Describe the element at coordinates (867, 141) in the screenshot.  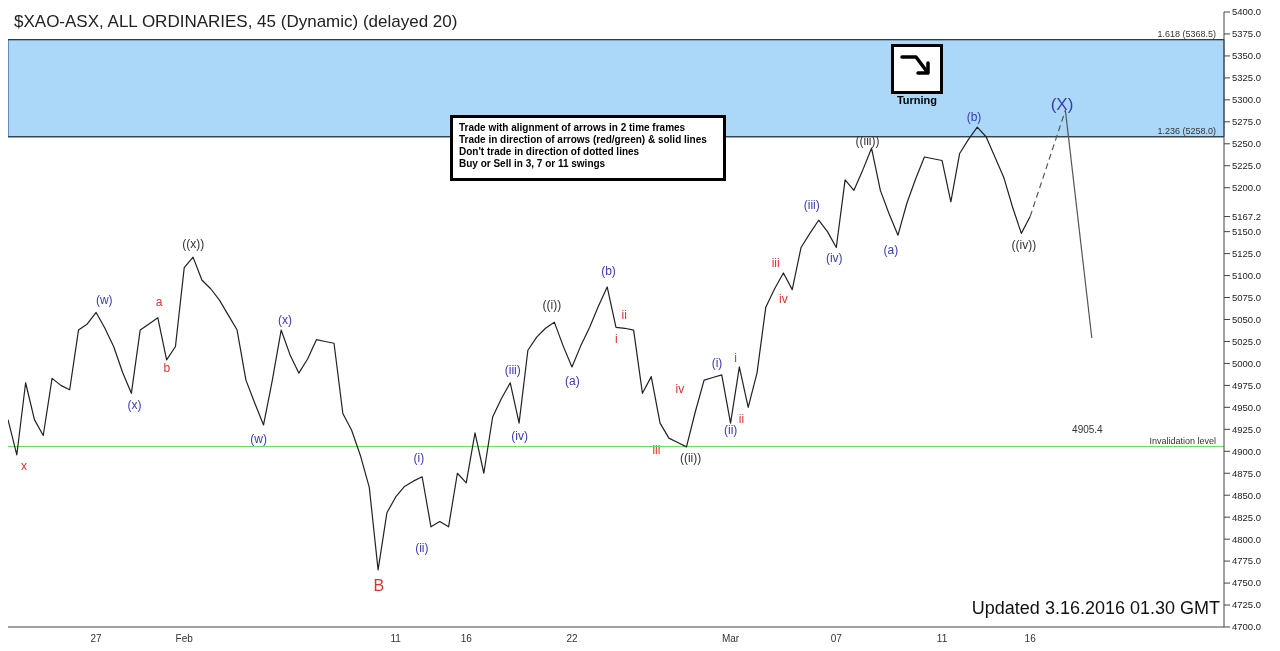
I see `annotation: ((iii))` at that location.